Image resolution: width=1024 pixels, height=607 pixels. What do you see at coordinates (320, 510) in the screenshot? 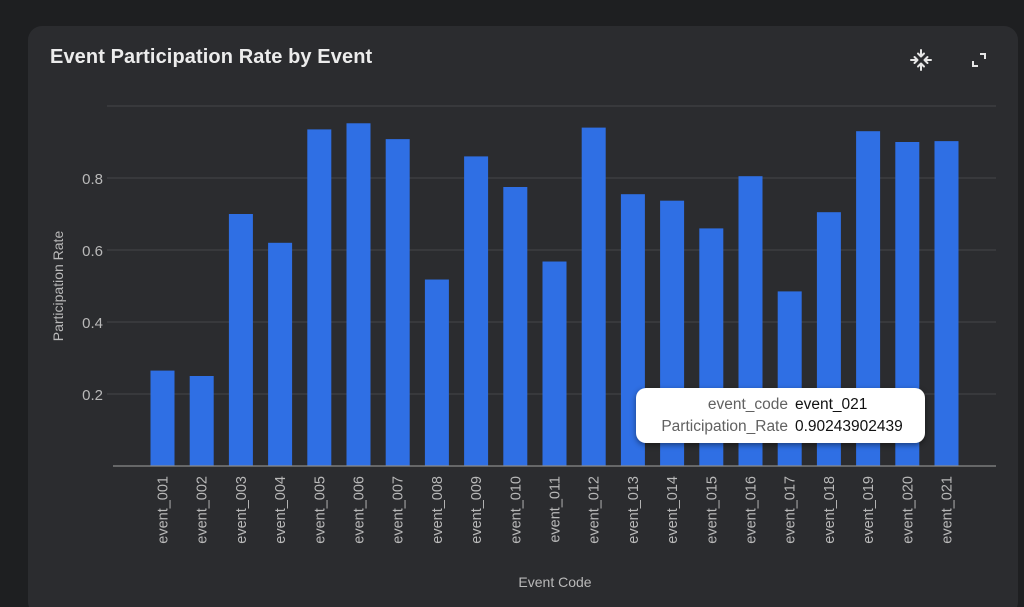
I see `x-tick-label: event_005` at bounding box center [320, 510].